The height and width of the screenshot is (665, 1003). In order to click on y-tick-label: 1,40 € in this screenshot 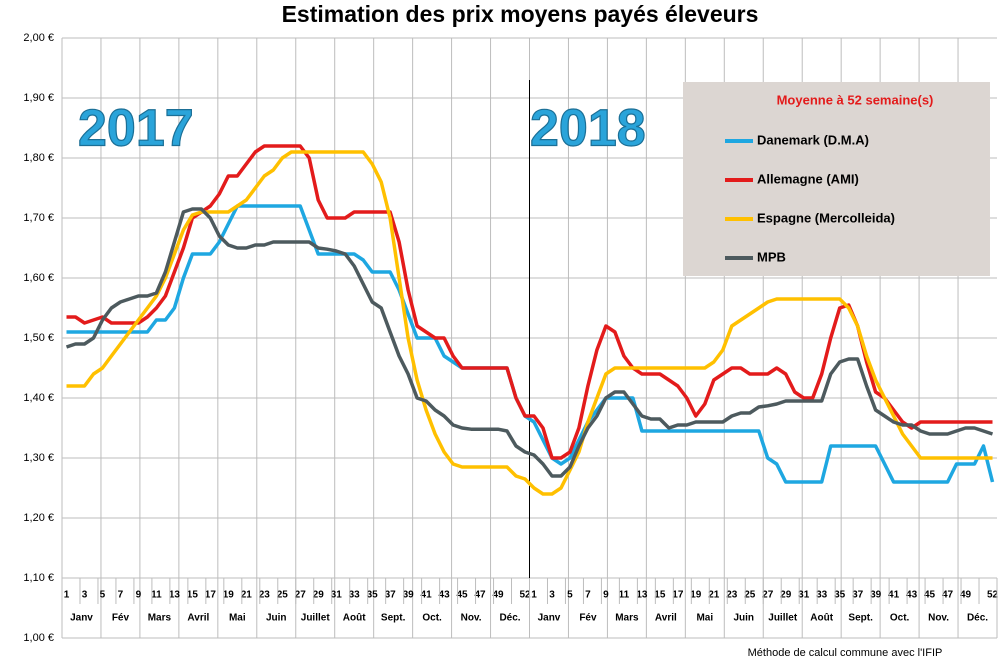, I will do `click(38, 398)`.